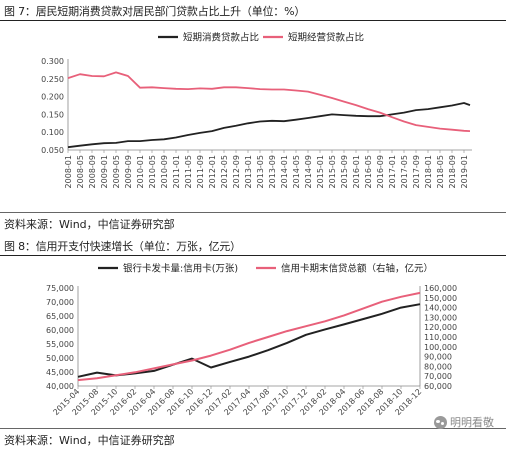 The width and height of the screenshot is (506, 450). I want to click on x-tick-label: 2015-05, so click(332, 171).